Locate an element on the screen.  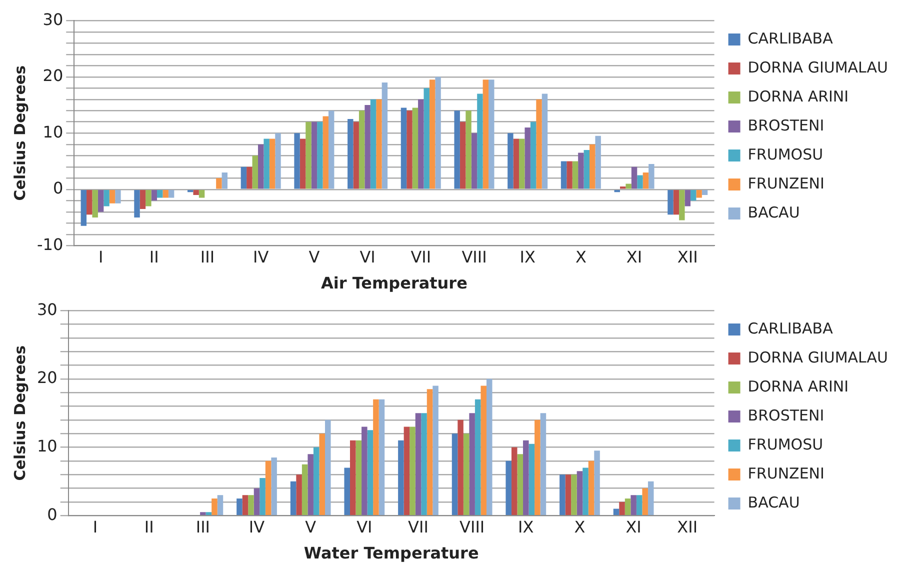
legend-label: BACAU is located at coordinates (774, 212).